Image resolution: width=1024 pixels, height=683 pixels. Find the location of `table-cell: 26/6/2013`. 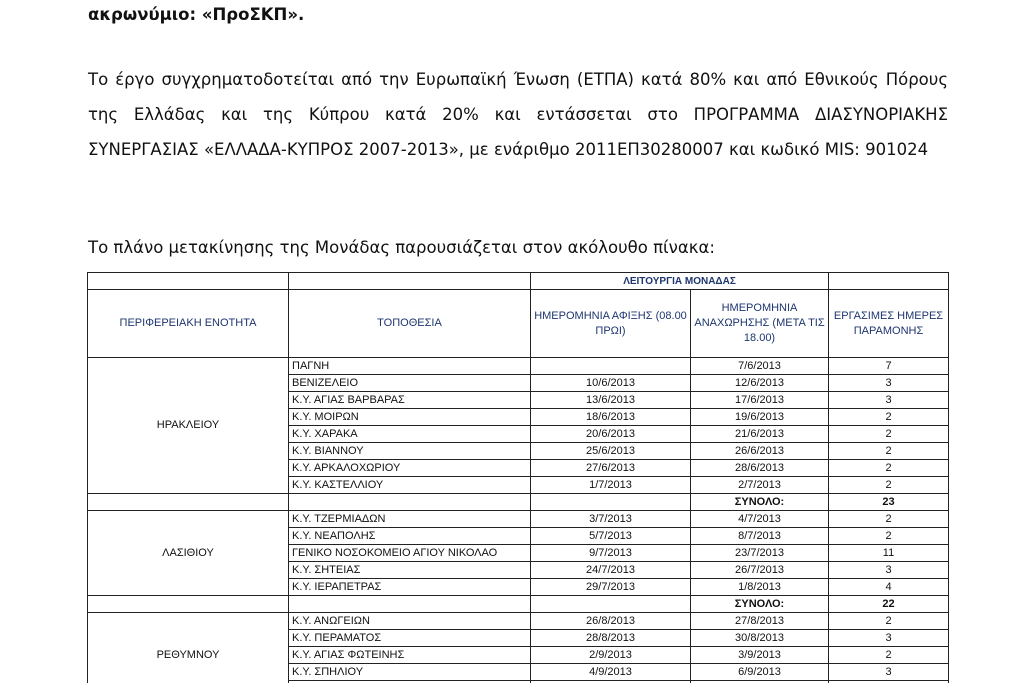

table-cell: 26/6/2013 is located at coordinates (759, 451).